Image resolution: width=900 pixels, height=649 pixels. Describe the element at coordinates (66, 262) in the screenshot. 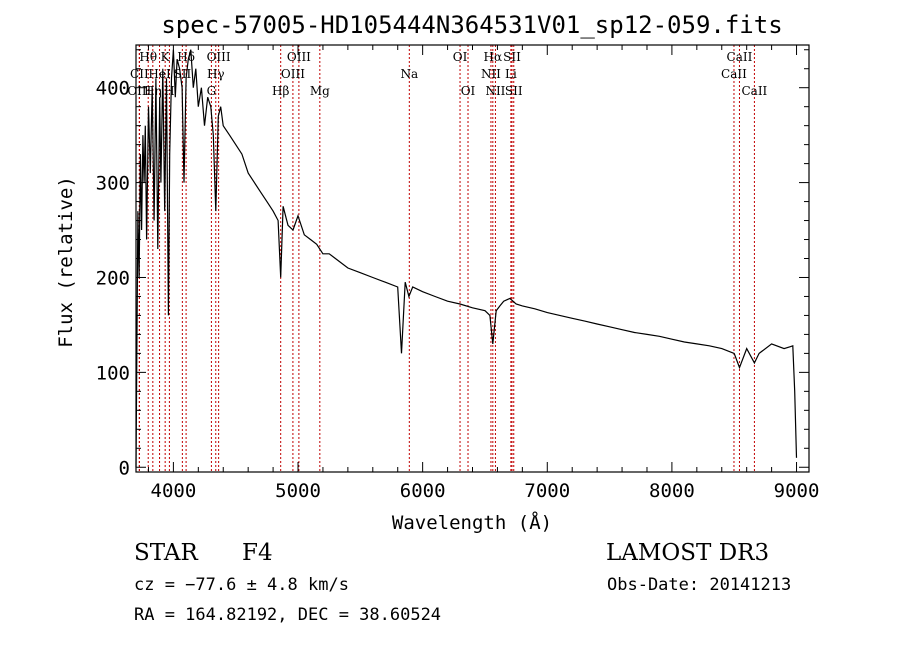

I see `y-axis-label: Flux (relative)` at that location.